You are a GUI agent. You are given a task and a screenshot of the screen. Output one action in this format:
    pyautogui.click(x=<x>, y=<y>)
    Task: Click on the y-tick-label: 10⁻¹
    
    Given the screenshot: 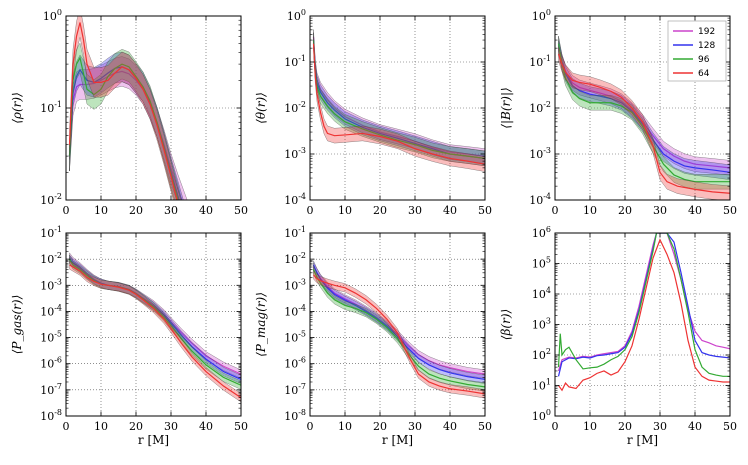 What is the action you would take?
    pyautogui.click(x=540, y=61)
    